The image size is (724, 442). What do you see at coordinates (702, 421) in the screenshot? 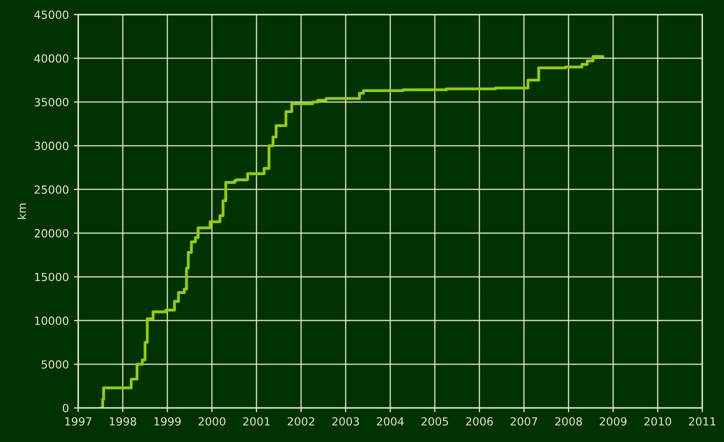
I see `x-tick-label: 2011` at bounding box center [702, 421].